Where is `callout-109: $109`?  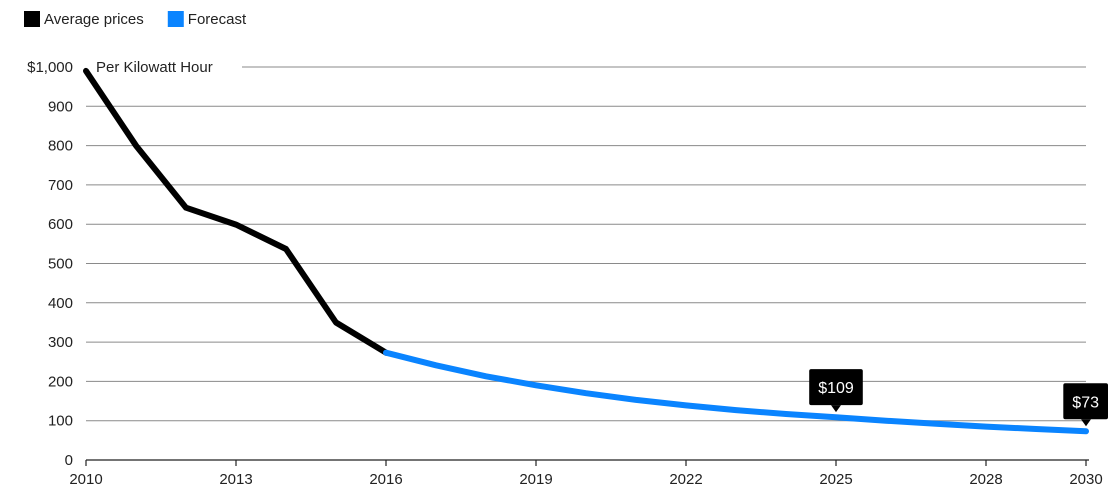 callout-109: $109 is located at coordinates (836, 391).